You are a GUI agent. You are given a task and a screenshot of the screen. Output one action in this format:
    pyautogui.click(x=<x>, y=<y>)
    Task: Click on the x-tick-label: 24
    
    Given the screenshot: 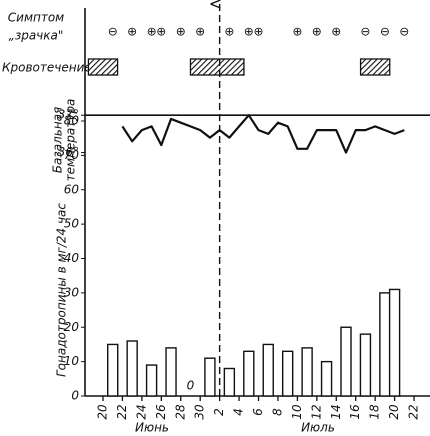 What is the action you would take?
    pyautogui.click(x=141, y=411)
    